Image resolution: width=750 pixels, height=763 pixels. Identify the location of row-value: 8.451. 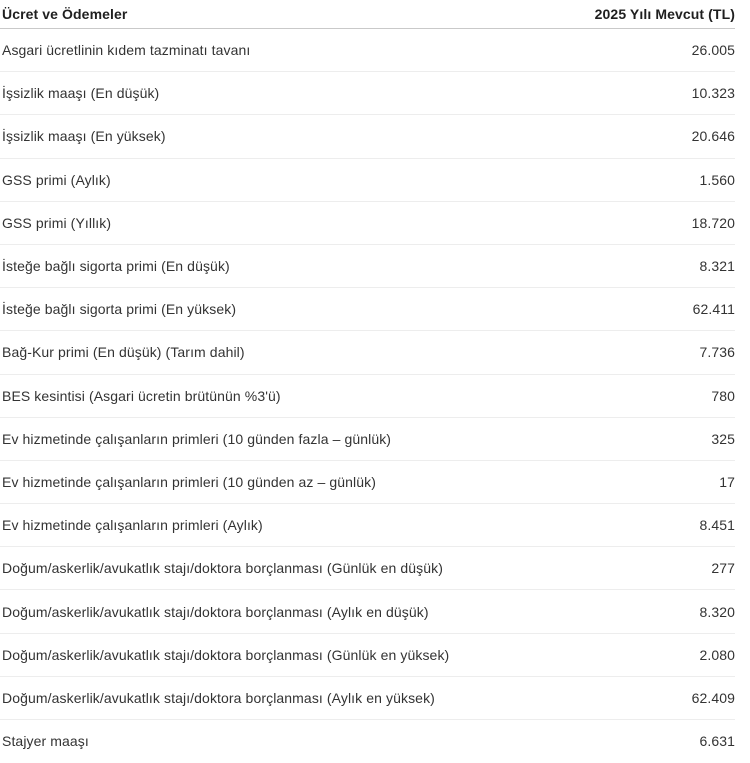
(717, 525).